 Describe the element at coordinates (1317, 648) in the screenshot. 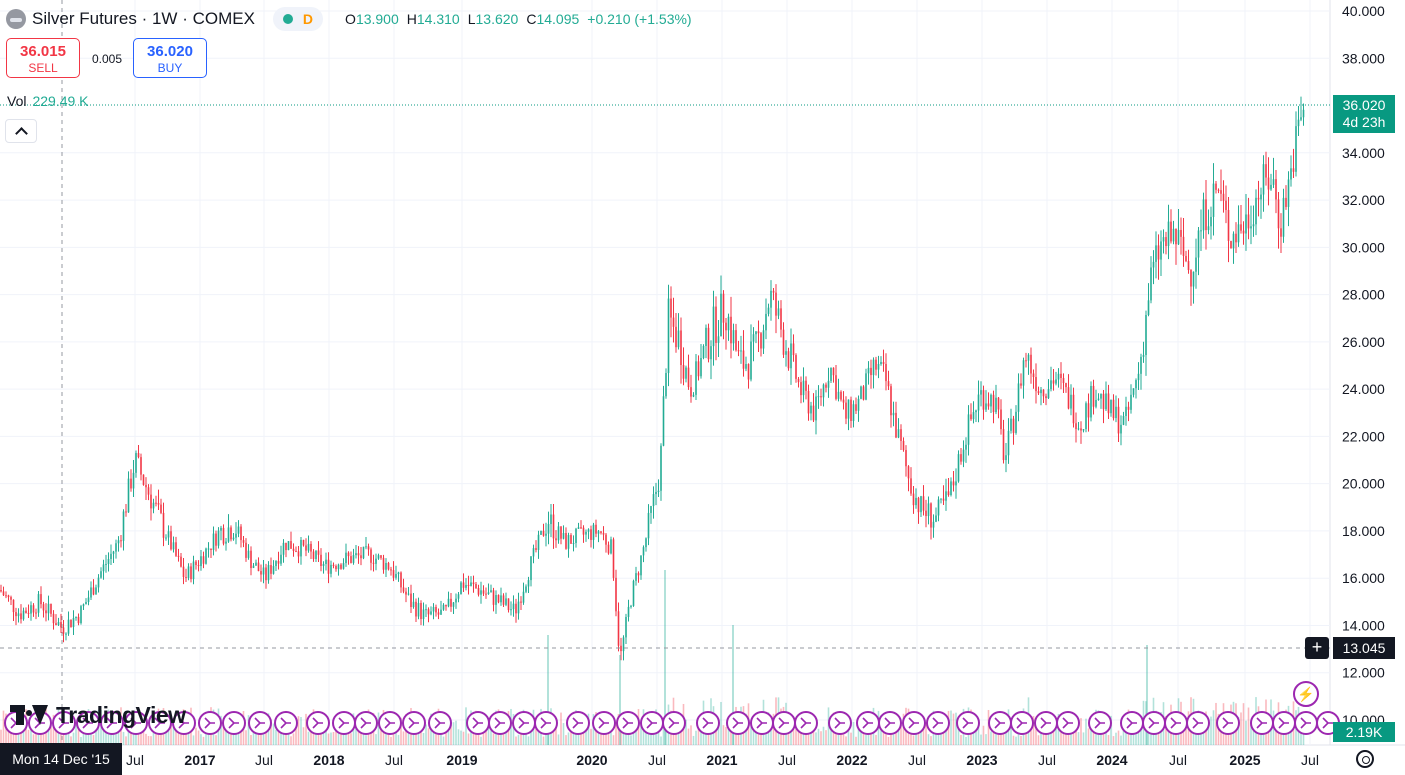

I see `add-alert-plus-icon: +` at that location.